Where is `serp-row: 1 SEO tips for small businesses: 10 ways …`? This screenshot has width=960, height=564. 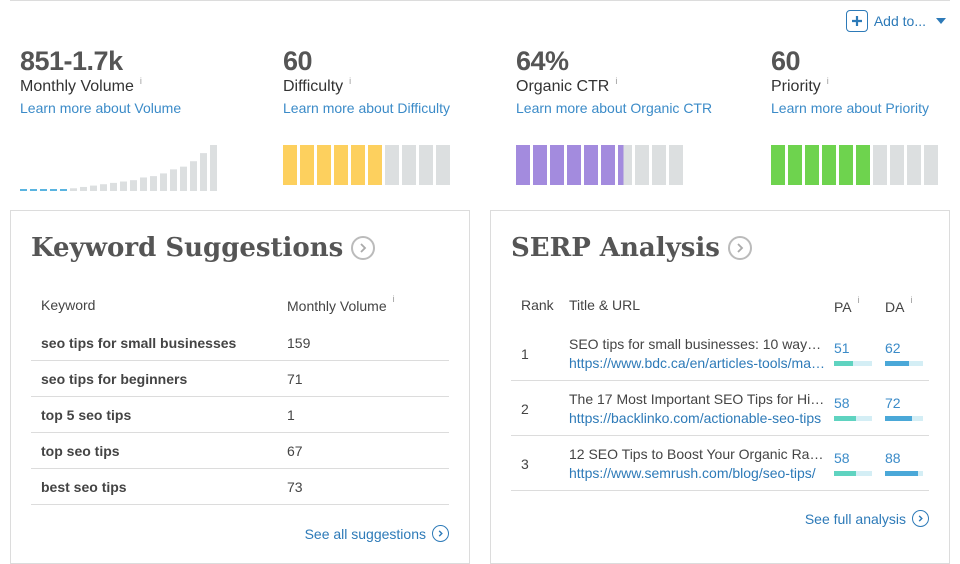 serp-row: 1 SEO tips for small businesses: 10 ways … is located at coordinates (720, 353).